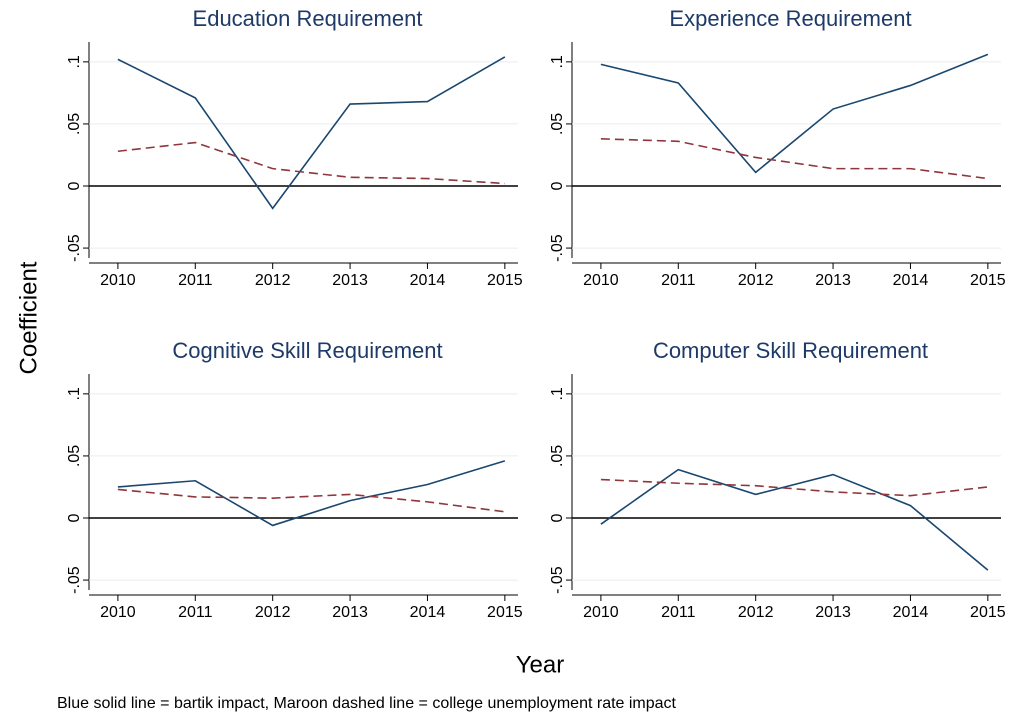 Image resolution: width=1023 pixels, height=715 pixels. What do you see at coordinates (308, 18) in the screenshot?
I see `panel-title: Education Requirement` at bounding box center [308, 18].